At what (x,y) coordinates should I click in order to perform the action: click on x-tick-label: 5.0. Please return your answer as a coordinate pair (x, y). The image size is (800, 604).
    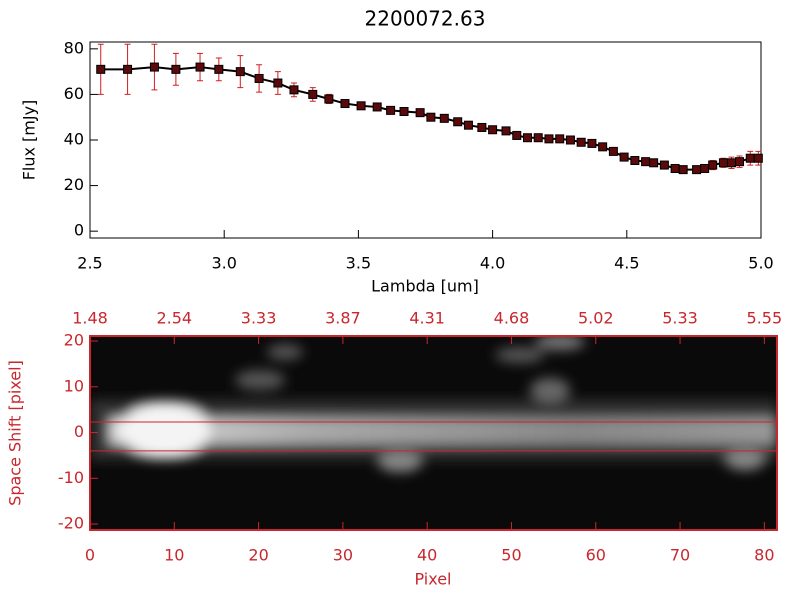
    Looking at the image, I should click on (760, 263).